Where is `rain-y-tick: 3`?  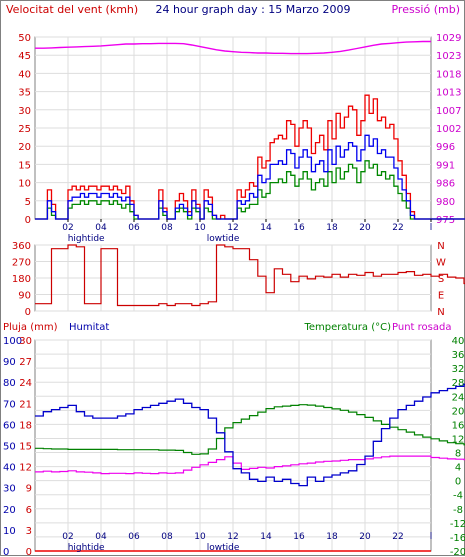 rain-y-tick: 3 is located at coordinates (29, 531).